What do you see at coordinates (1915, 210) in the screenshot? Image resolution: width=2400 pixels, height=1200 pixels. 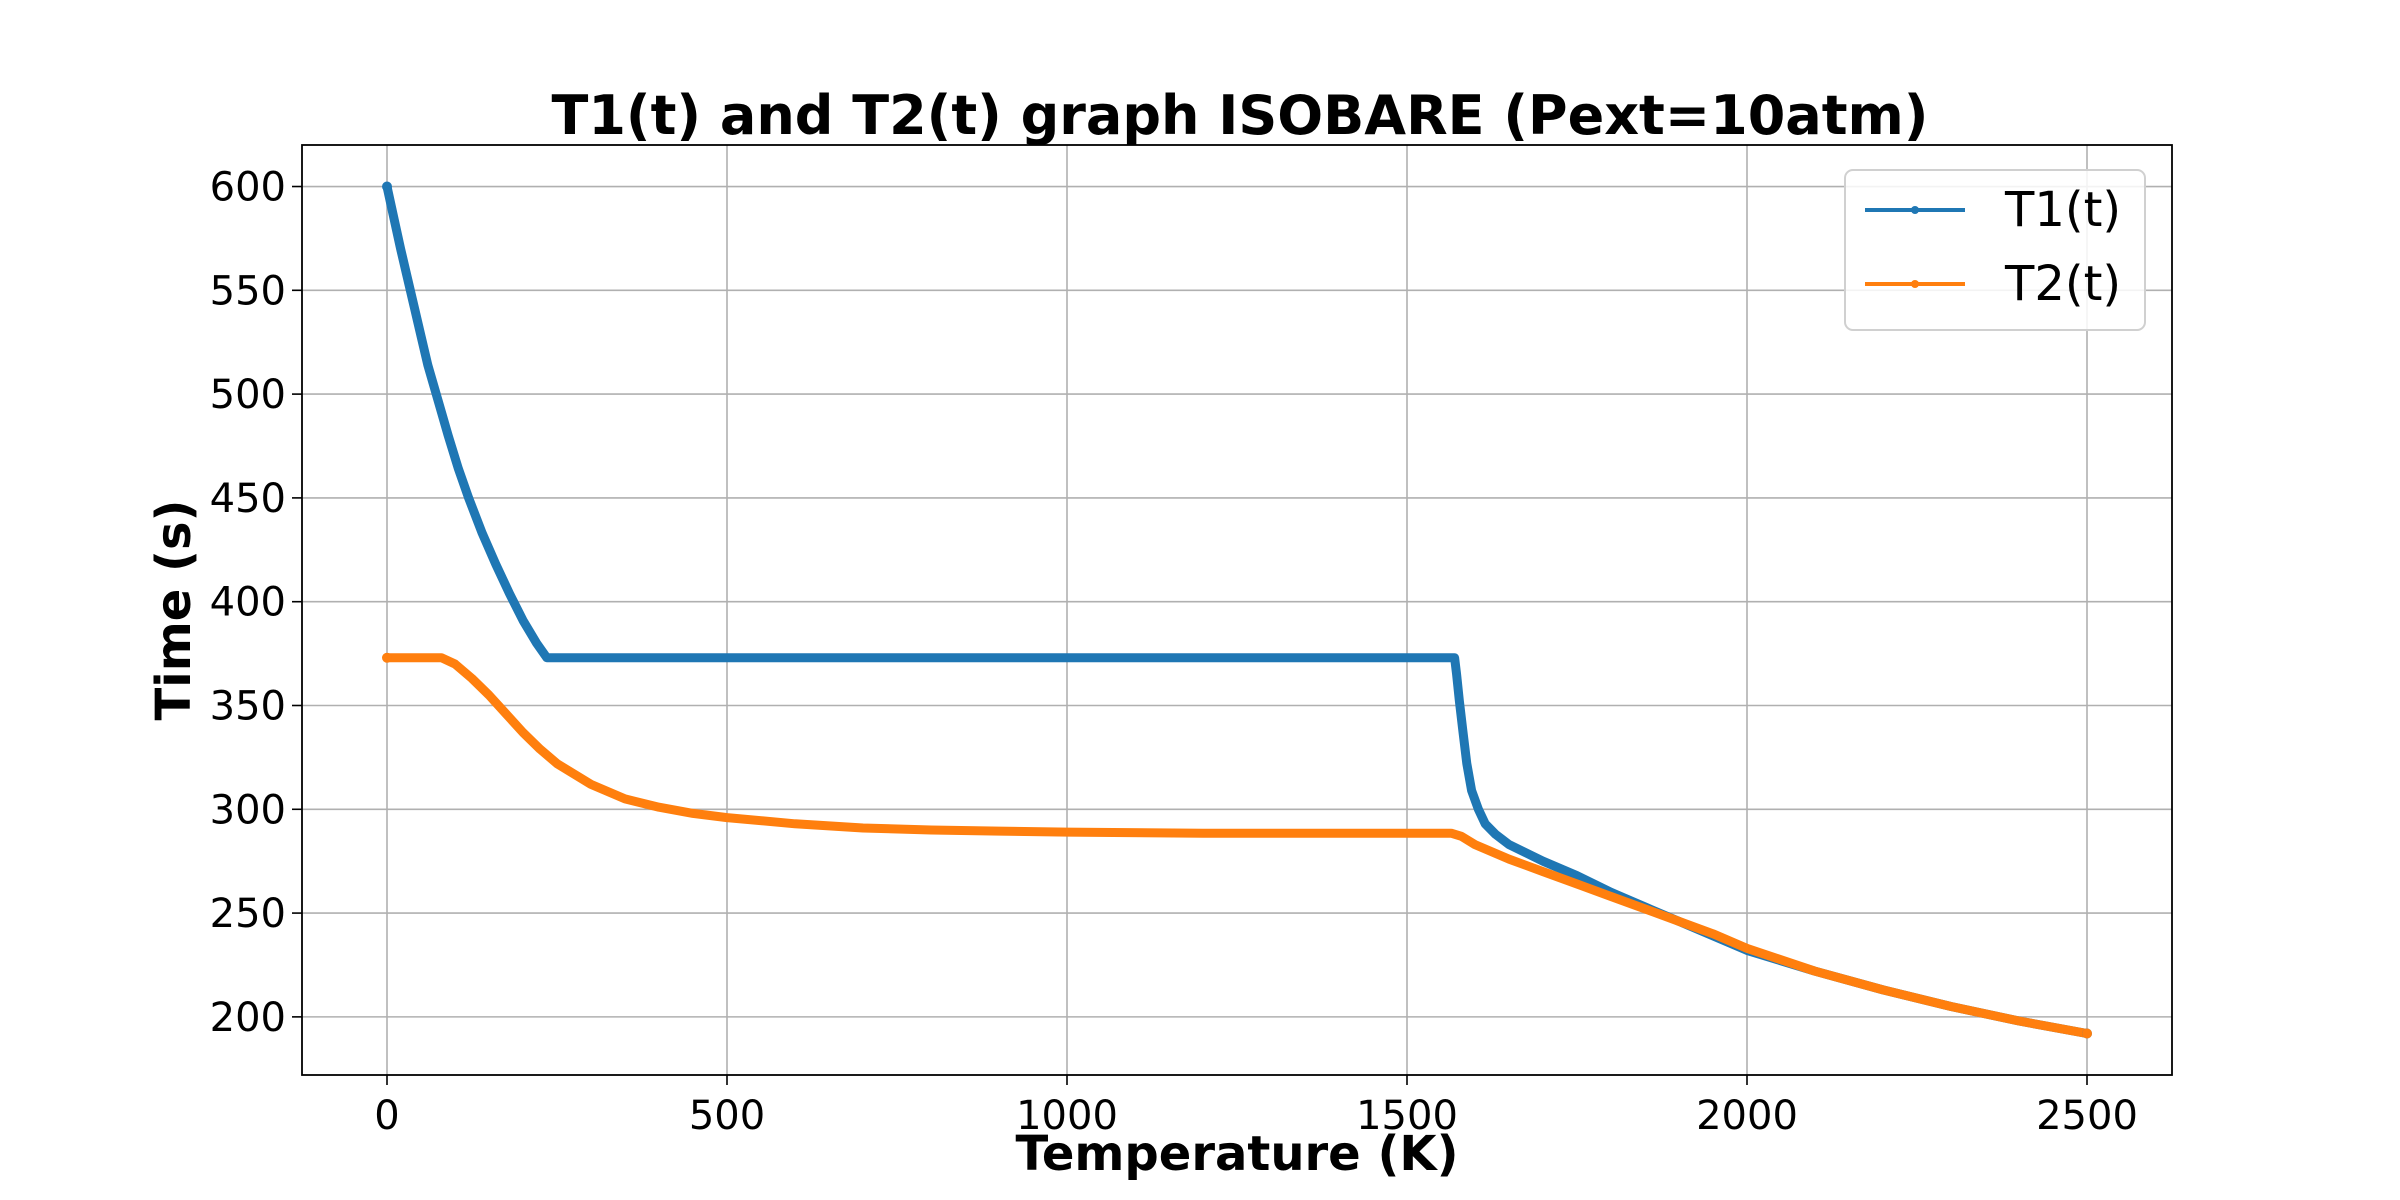 I see `legend-marker-t1` at bounding box center [1915, 210].